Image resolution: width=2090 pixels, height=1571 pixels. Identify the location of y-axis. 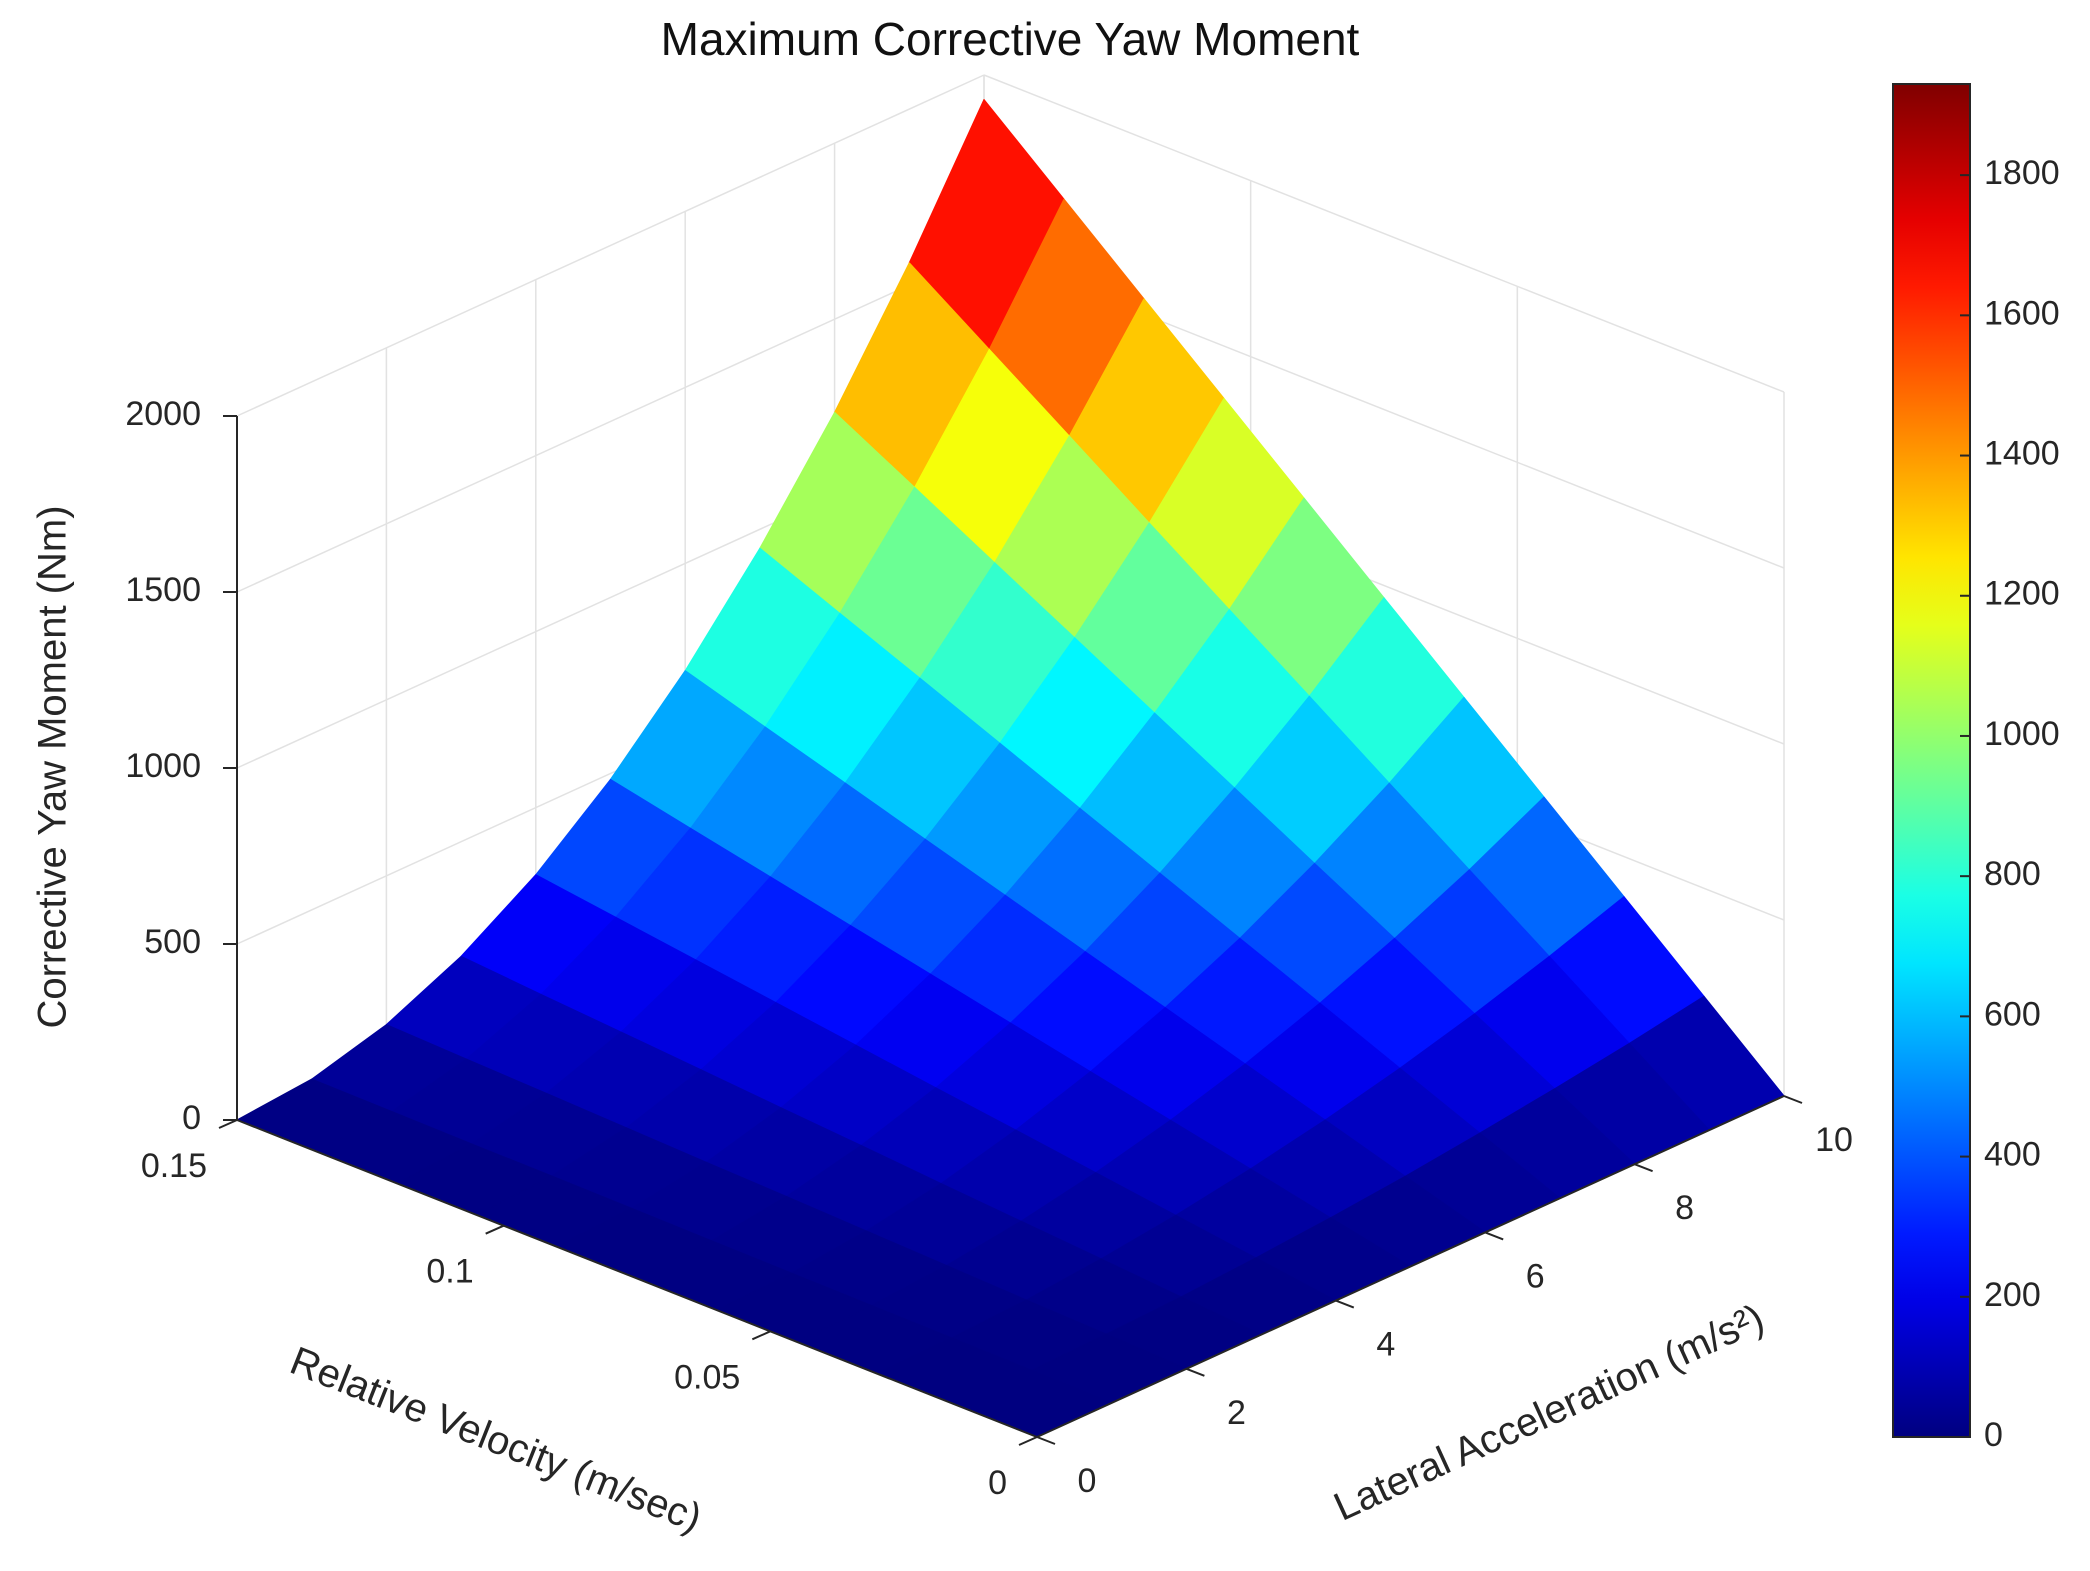
(637, 1278).